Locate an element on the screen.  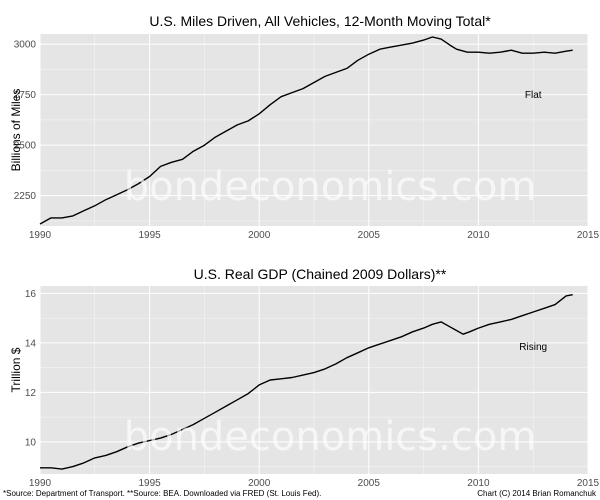
real-gdp-ytick-label: 10 is located at coordinates (31, 442).